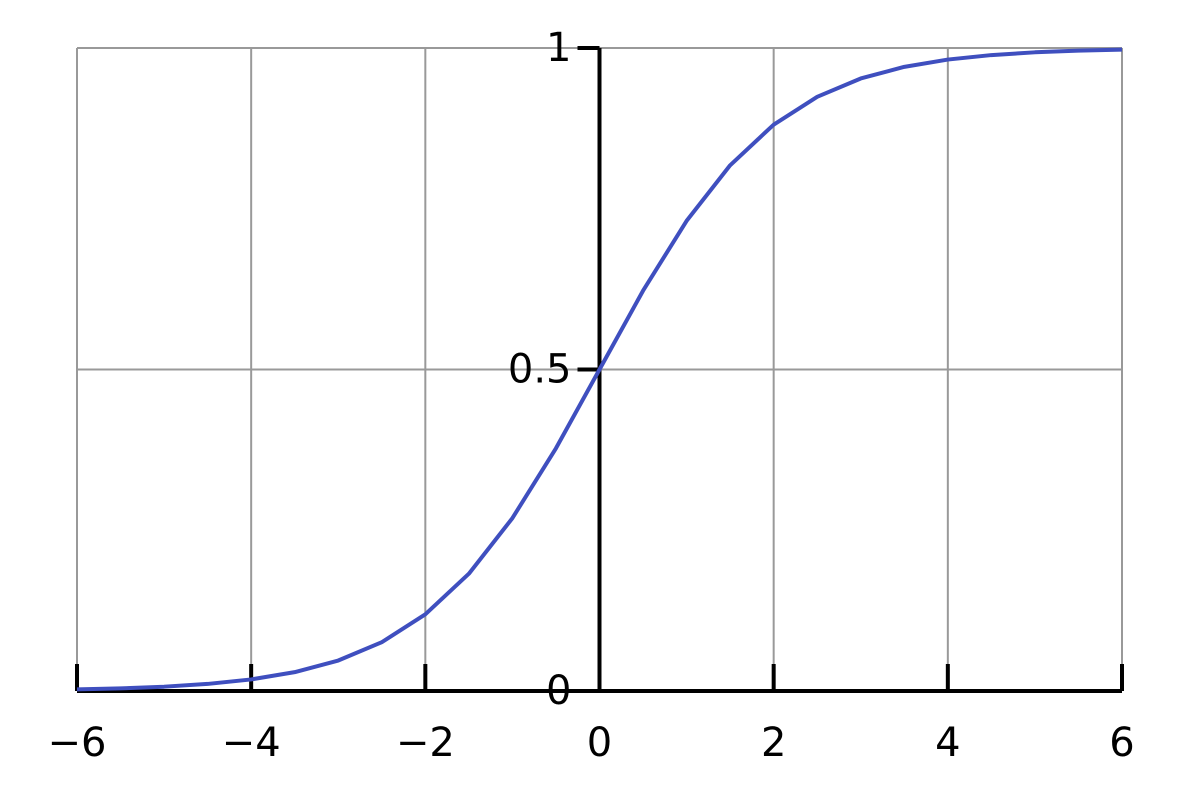 This screenshot has width=1200, height=800. What do you see at coordinates (251, 743) in the screenshot?
I see `x-tick-label: −4` at bounding box center [251, 743].